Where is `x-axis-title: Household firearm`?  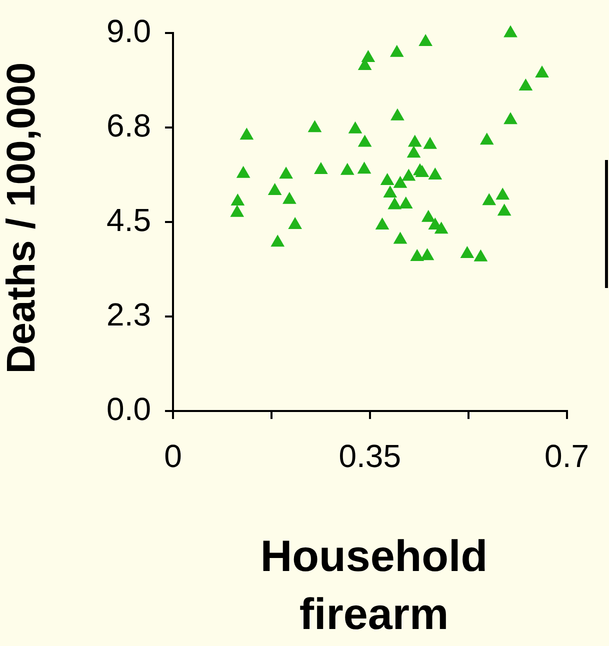 x-axis-title: Household firearm is located at coordinates (374, 586).